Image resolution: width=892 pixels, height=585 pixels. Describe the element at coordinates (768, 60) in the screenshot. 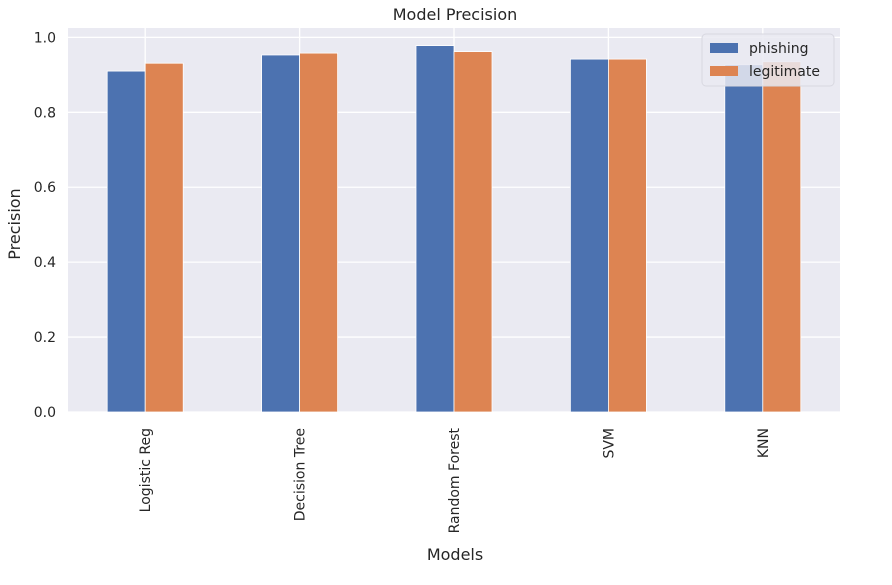

I see `legend: phishing legitimate` at that location.